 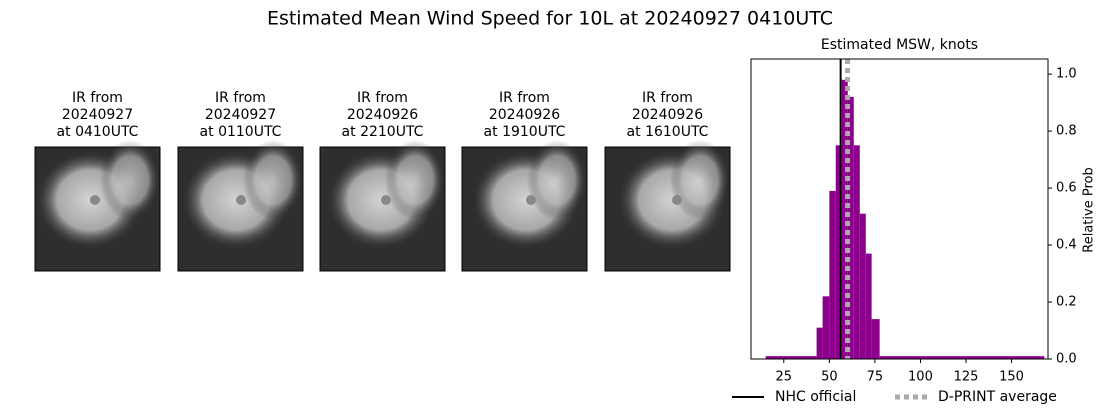 What do you see at coordinates (241, 132) in the screenshot?
I see `panel-label: at 0110UTC` at bounding box center [241, 132].